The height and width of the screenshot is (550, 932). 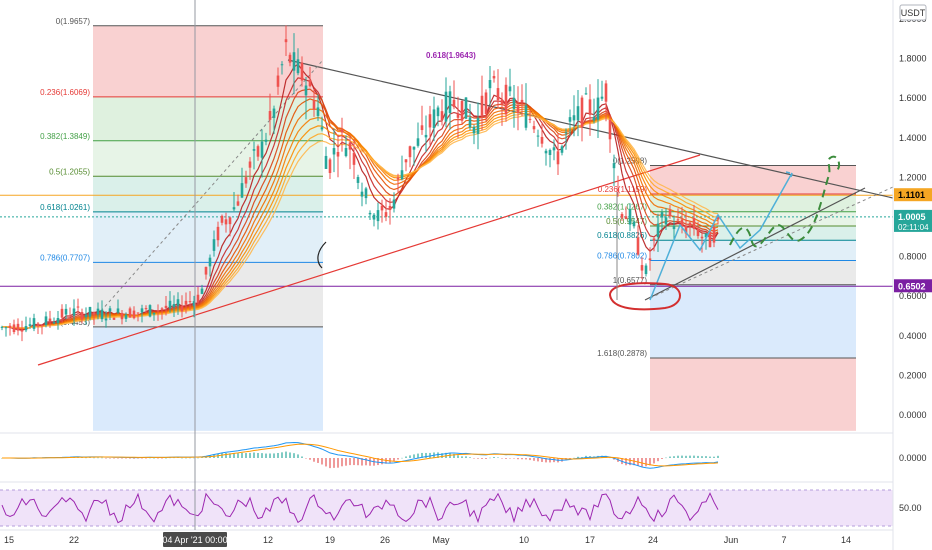 I want to click on price-tick-label: 0.2000, so click(x=913, y=375).